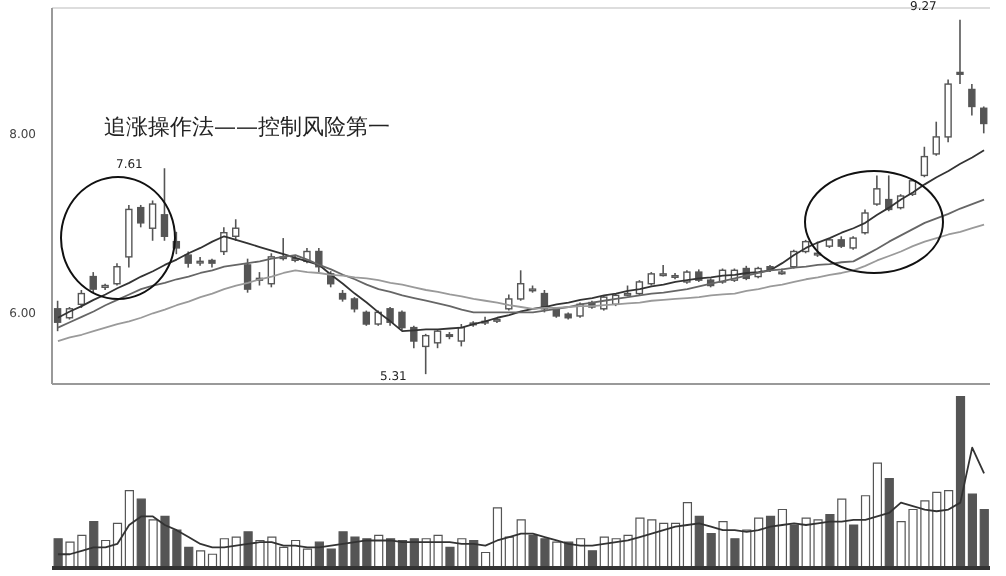  What do you see at coordinates (247, 127) in the screenshot?
I see `annotation: 追涨操作法——控制风险第一` at bounding box center [247, 127].